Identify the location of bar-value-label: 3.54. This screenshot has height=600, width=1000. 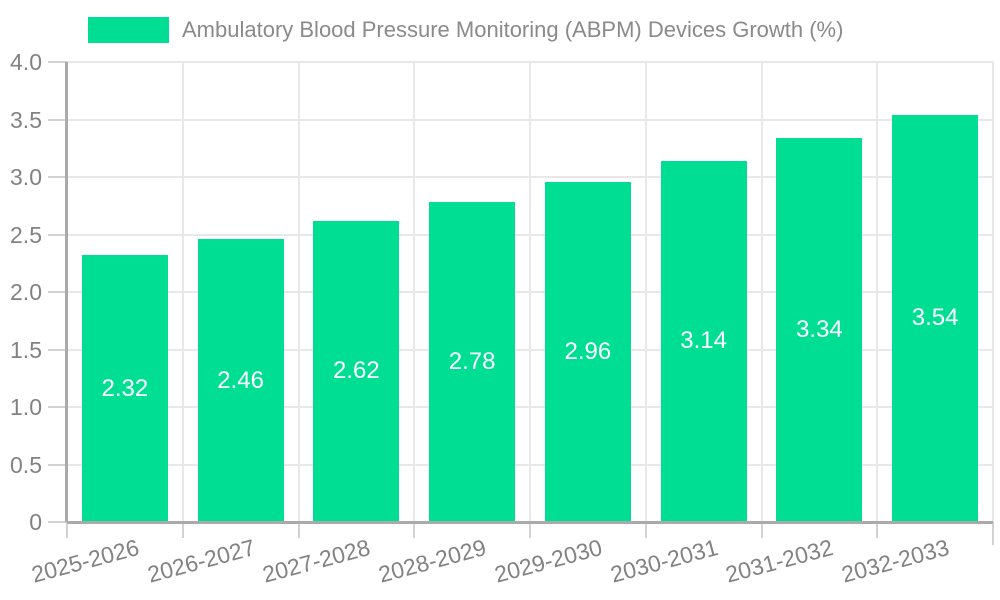
(935, 318).